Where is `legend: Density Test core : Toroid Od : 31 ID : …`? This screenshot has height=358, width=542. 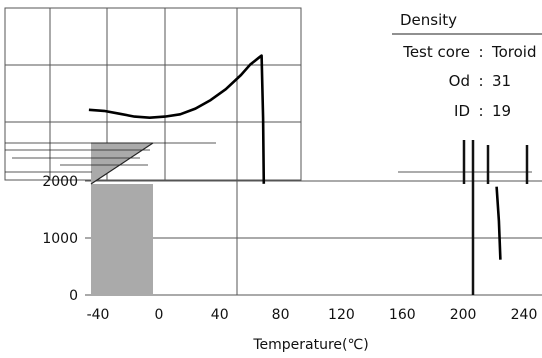 legend: Density Test core : Toroid Od : 31 ID : … is located at coordinates (467, 64).